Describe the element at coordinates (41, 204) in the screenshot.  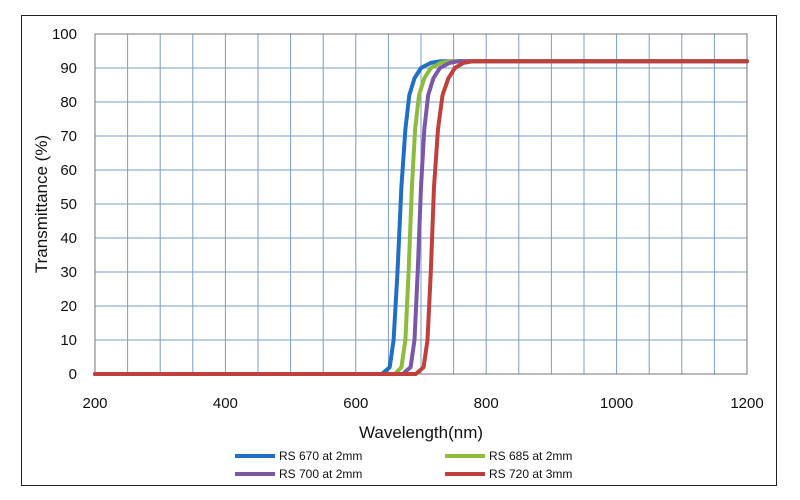
I see `y-axis-title: Transmittance (%)` at that location.